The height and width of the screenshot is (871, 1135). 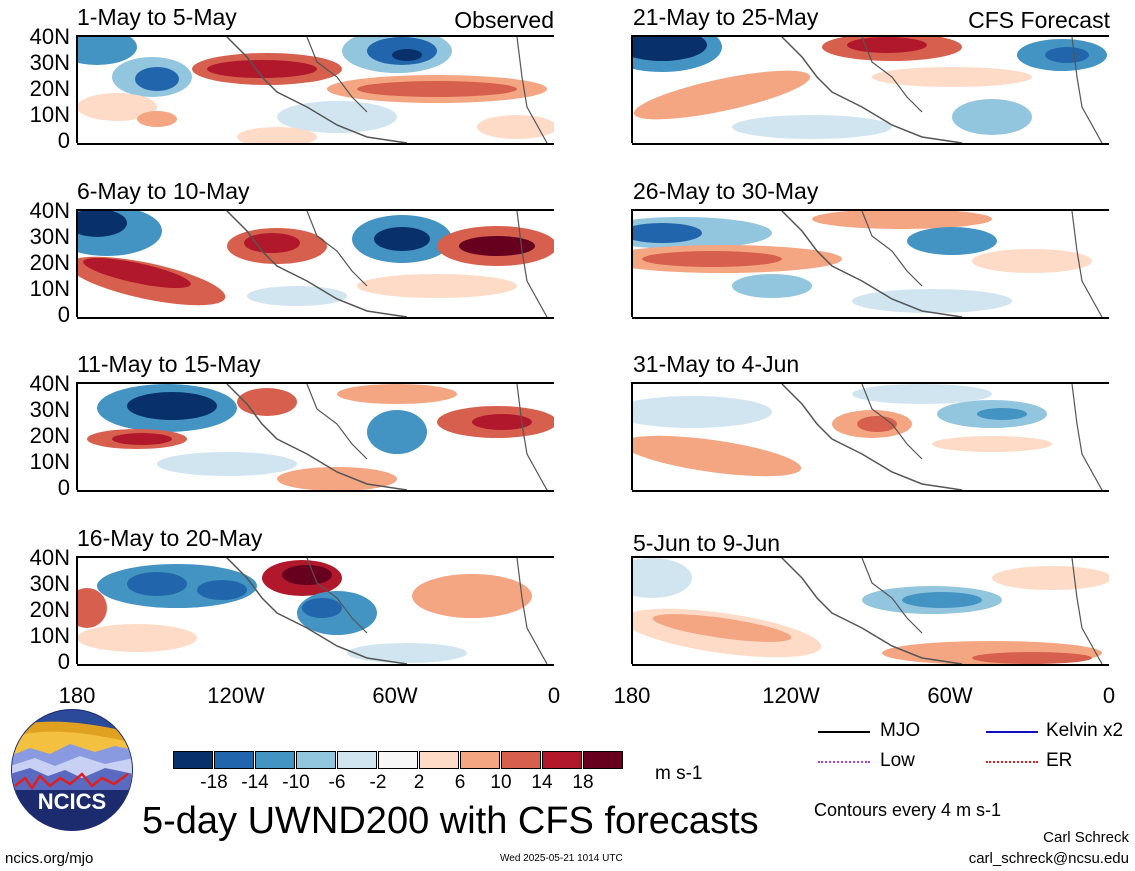 I want to click on panel-title: 1-May to 5-May, so click(x=157, y=17).